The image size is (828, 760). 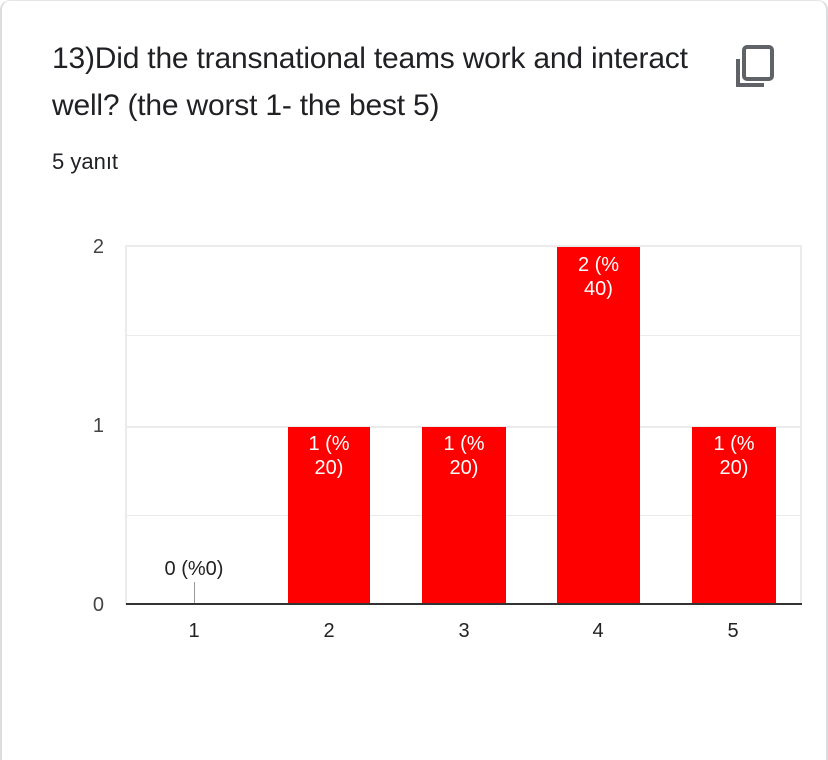 I want to click on copy-chart-button, so click(x=755, y=67).